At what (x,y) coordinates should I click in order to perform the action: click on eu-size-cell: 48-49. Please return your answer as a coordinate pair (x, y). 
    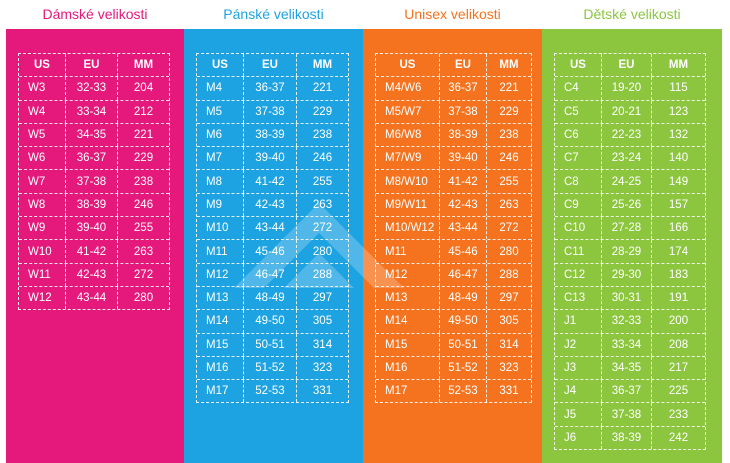
    Looking at the image, I should click on (463, 298).